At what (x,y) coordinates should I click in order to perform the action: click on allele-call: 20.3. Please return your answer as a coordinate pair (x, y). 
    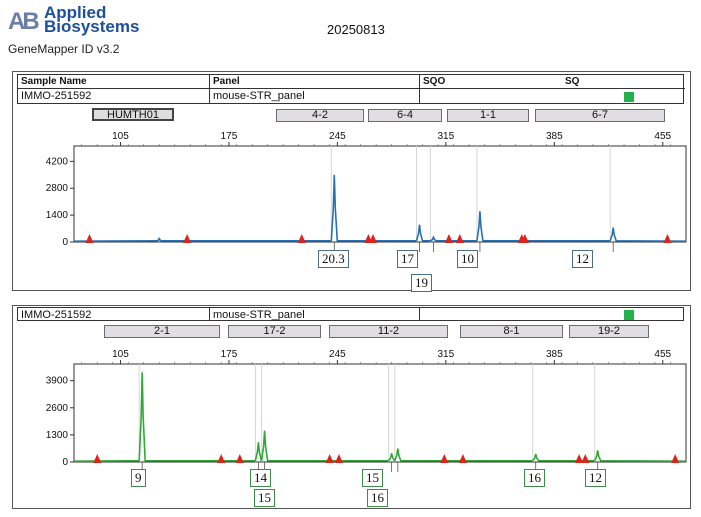
    Looking at the image, I should click on (333, 259).